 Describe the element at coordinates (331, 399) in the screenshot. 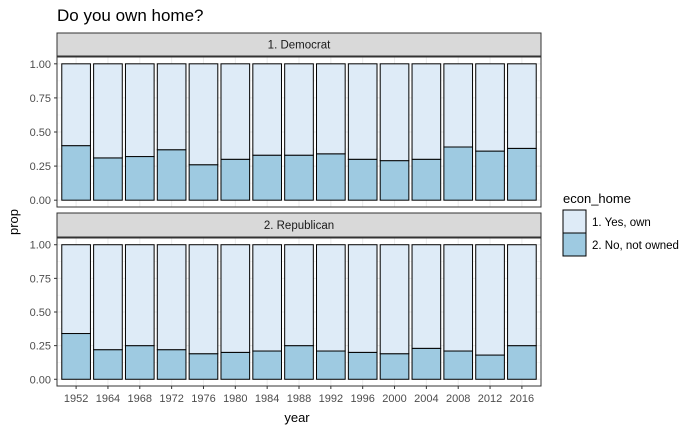

I see `x-tick-label: 1992` at that location.